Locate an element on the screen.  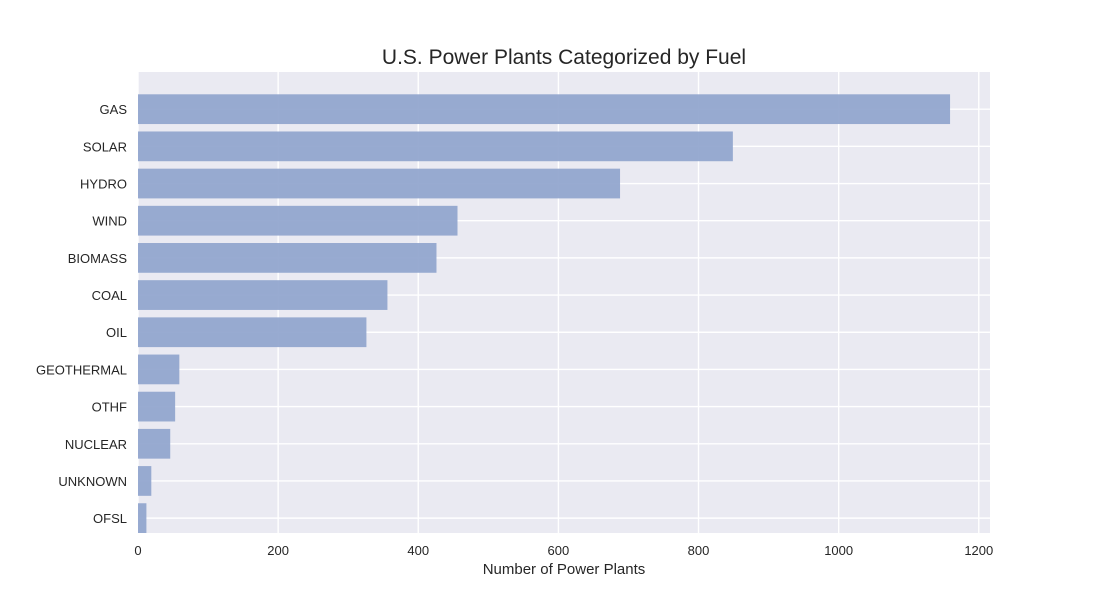
chart-title: U.S. Power Plants Categorized by Fuel is located at coordinates (564, 57).